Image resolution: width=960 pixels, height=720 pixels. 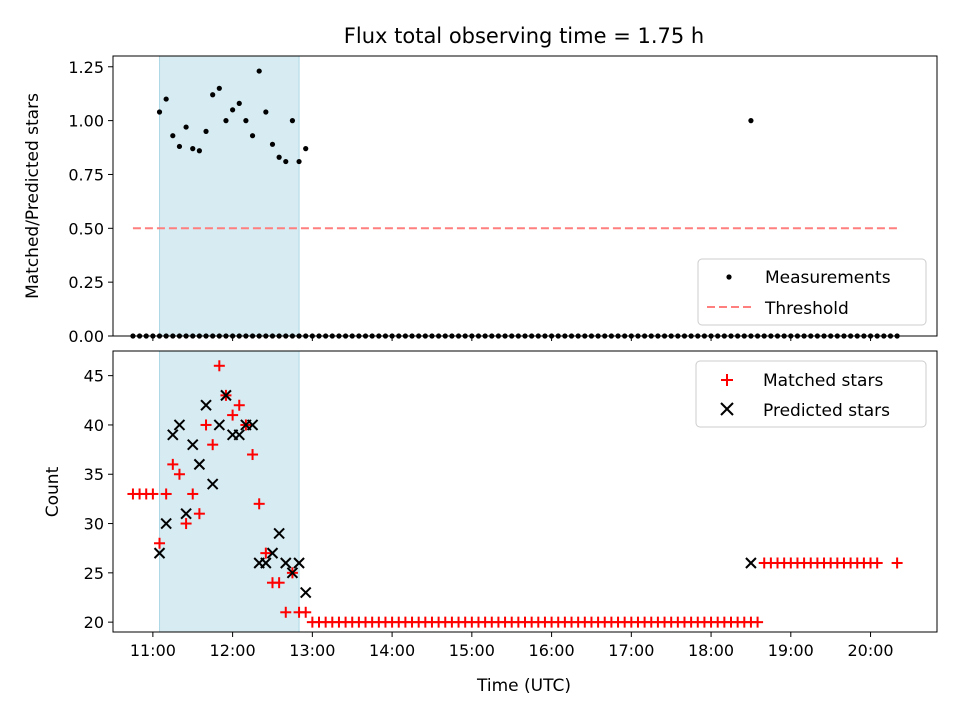 What do you see at coordinates (711, 650) in the screenshot?
I see `bottom-x-tick-label: 18:00` at bounding box center [711, 650].